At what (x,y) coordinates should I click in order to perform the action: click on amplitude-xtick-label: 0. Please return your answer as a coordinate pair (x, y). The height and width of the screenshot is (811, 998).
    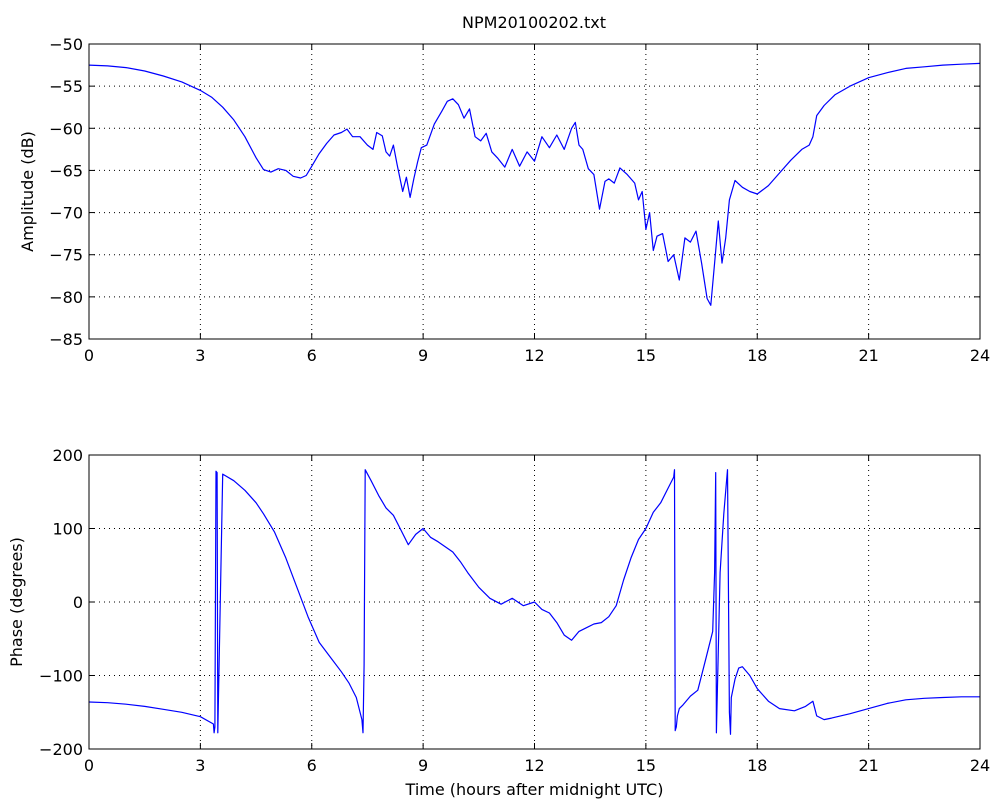
    Looking at the image, I should click on (89, 355).